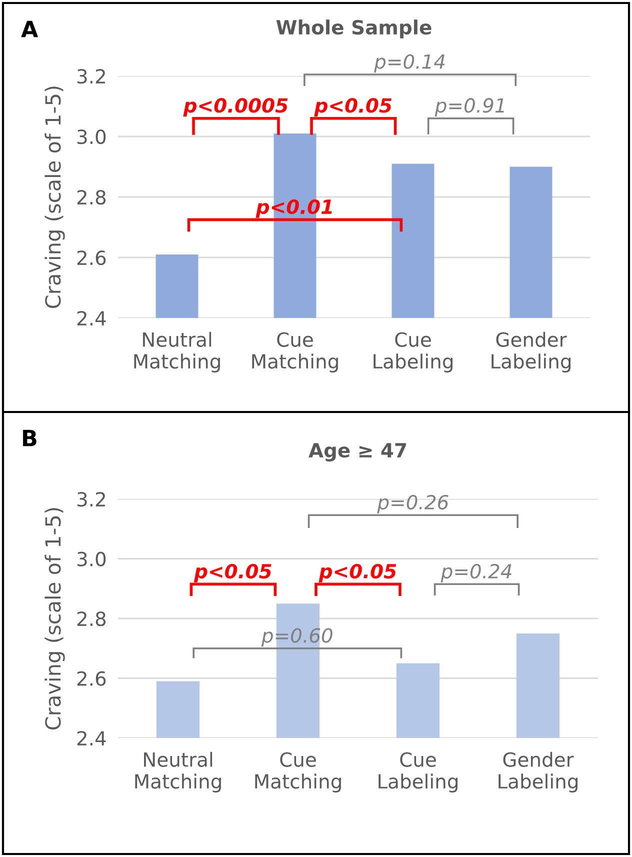  Describe the element at coordinates (235, 107) in the screenshot. I see `annotation: p<0.0005` at that location.